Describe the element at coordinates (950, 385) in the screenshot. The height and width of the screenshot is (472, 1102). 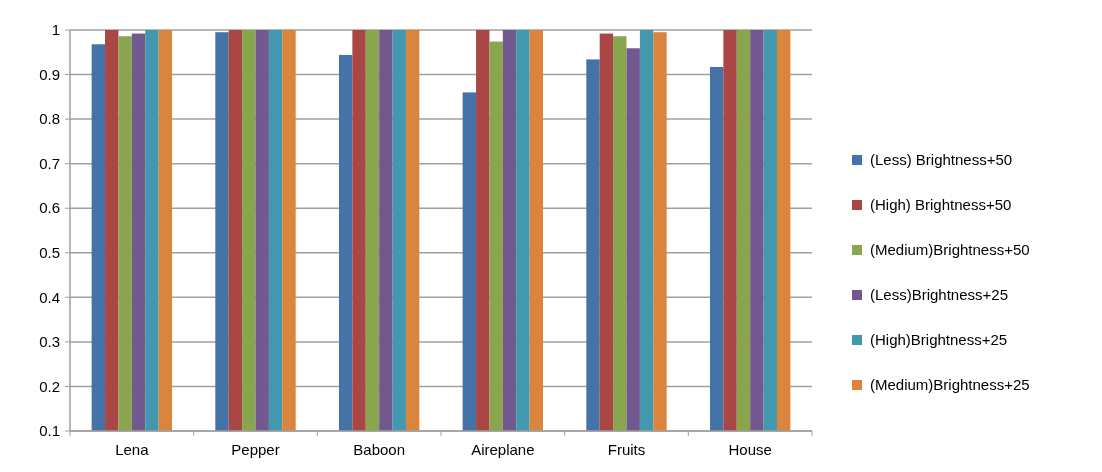
I see `legend-label: (Medium)Brightness+25` at that location.